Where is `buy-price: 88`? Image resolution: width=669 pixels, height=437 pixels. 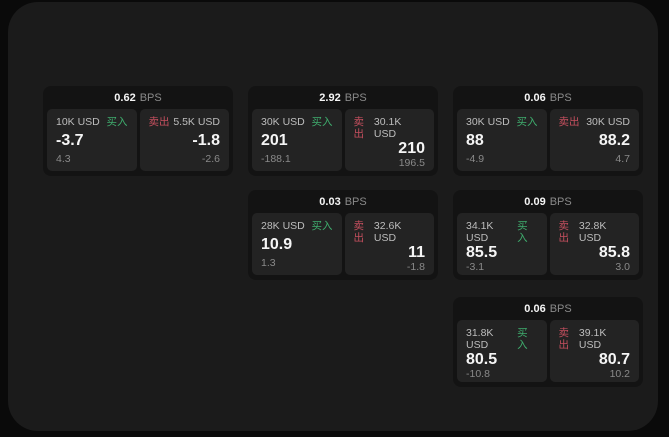
buy-price: 88 is located at coordinates (475, 140).